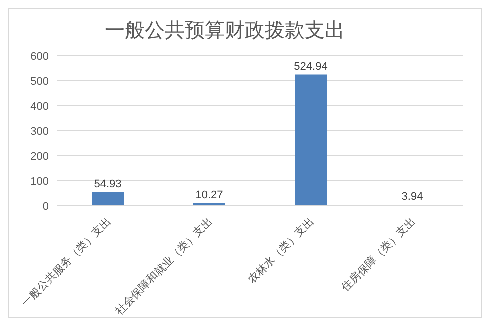 This screenshot has height=326, width=490. What do you see at coordinates (39, 82) in the screenshot?
I see `y-tick-label: 500` at bounding box center [39, 82].